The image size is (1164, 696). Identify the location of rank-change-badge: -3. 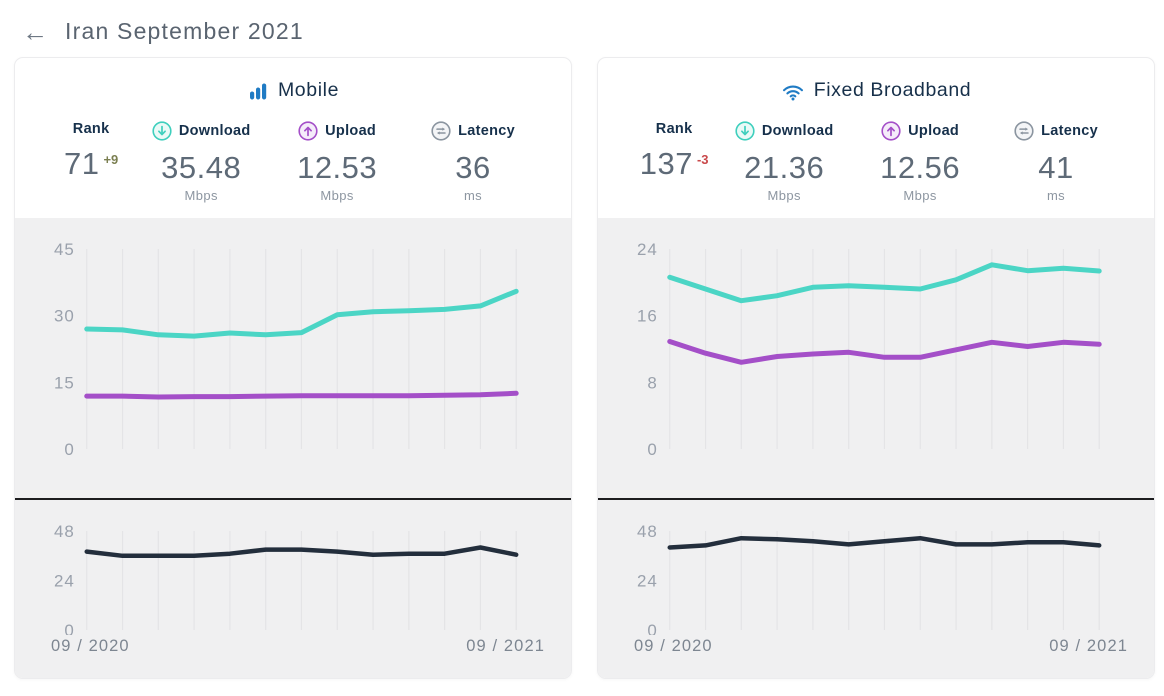
(702, 159).